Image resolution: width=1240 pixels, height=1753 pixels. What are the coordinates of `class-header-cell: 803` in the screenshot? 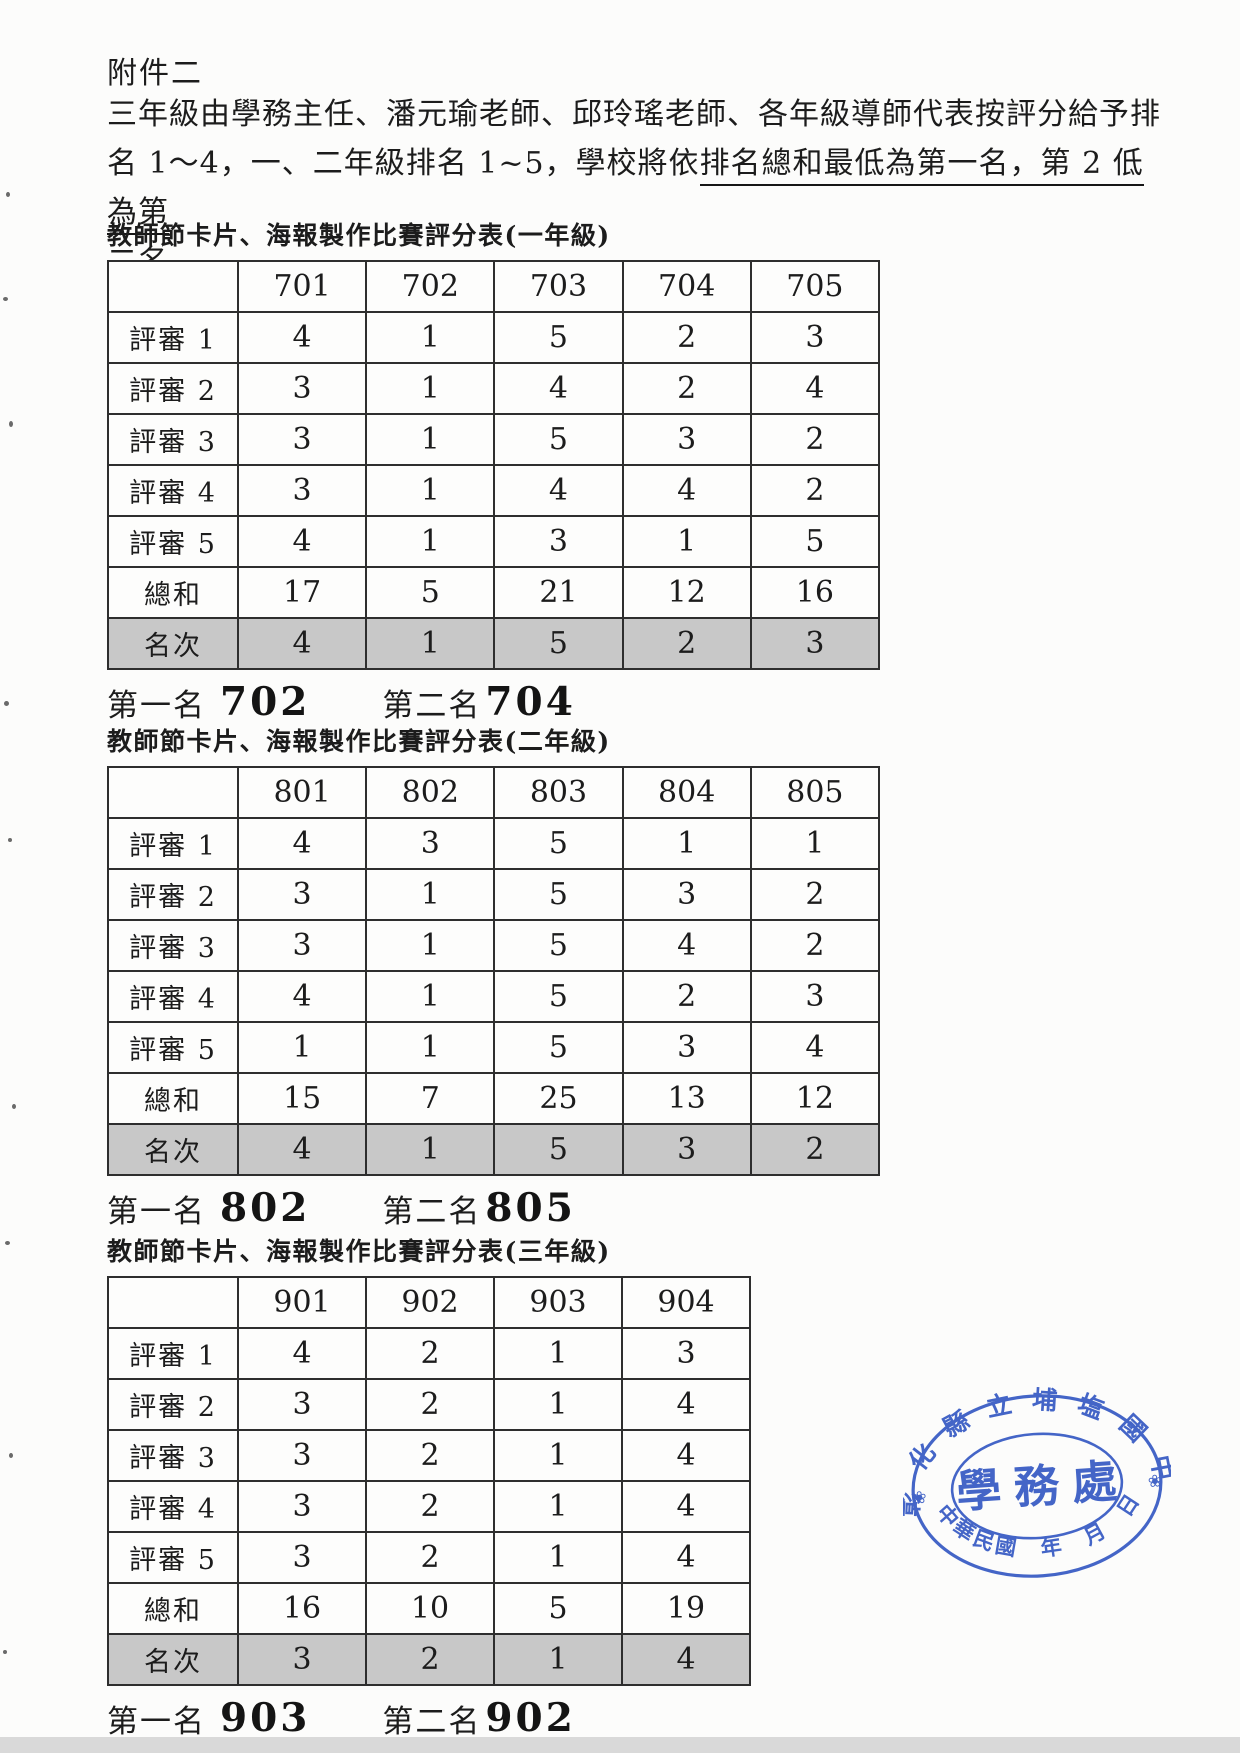 It's located at (558, 792).